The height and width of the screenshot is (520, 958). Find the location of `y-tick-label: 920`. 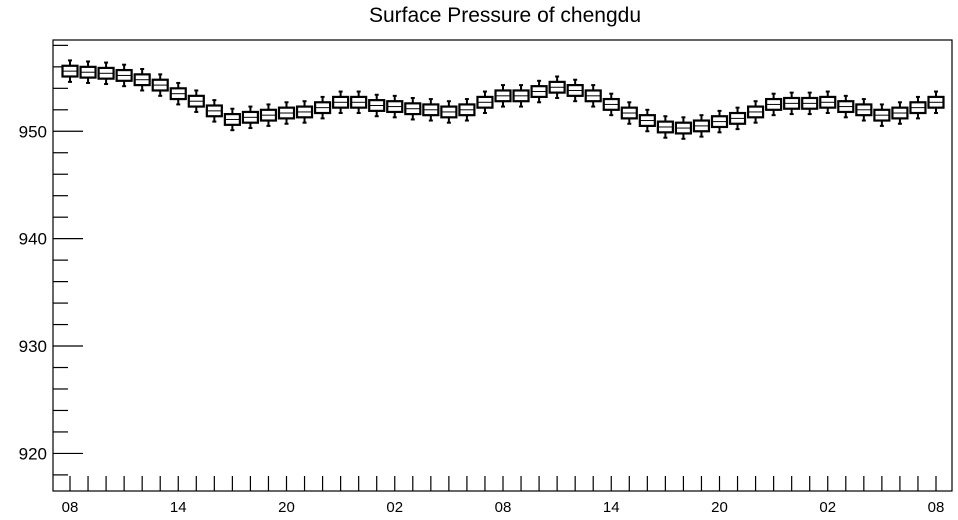

y-tick-label: 920 is located at coordinates (33, 453).